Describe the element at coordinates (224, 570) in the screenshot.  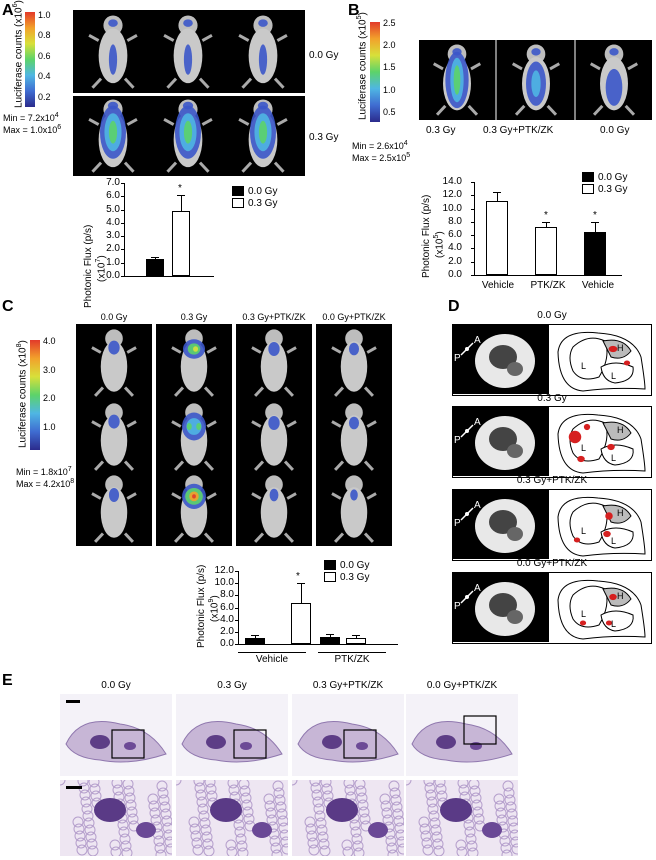
I see `y-tick-label: 12.0` at that location.